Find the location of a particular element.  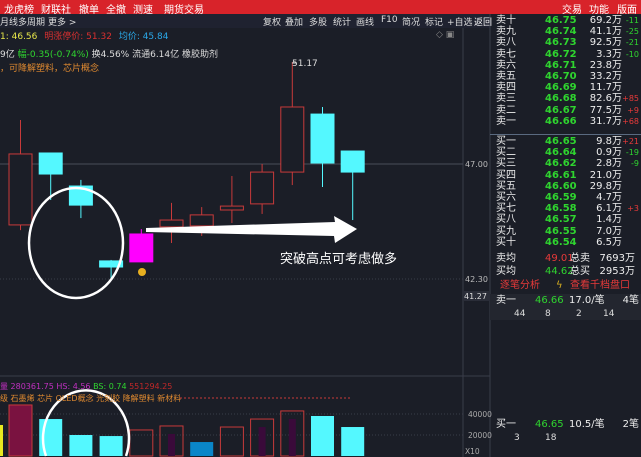

axis-unit-x10: X10 is located at coordinates (472, 451).